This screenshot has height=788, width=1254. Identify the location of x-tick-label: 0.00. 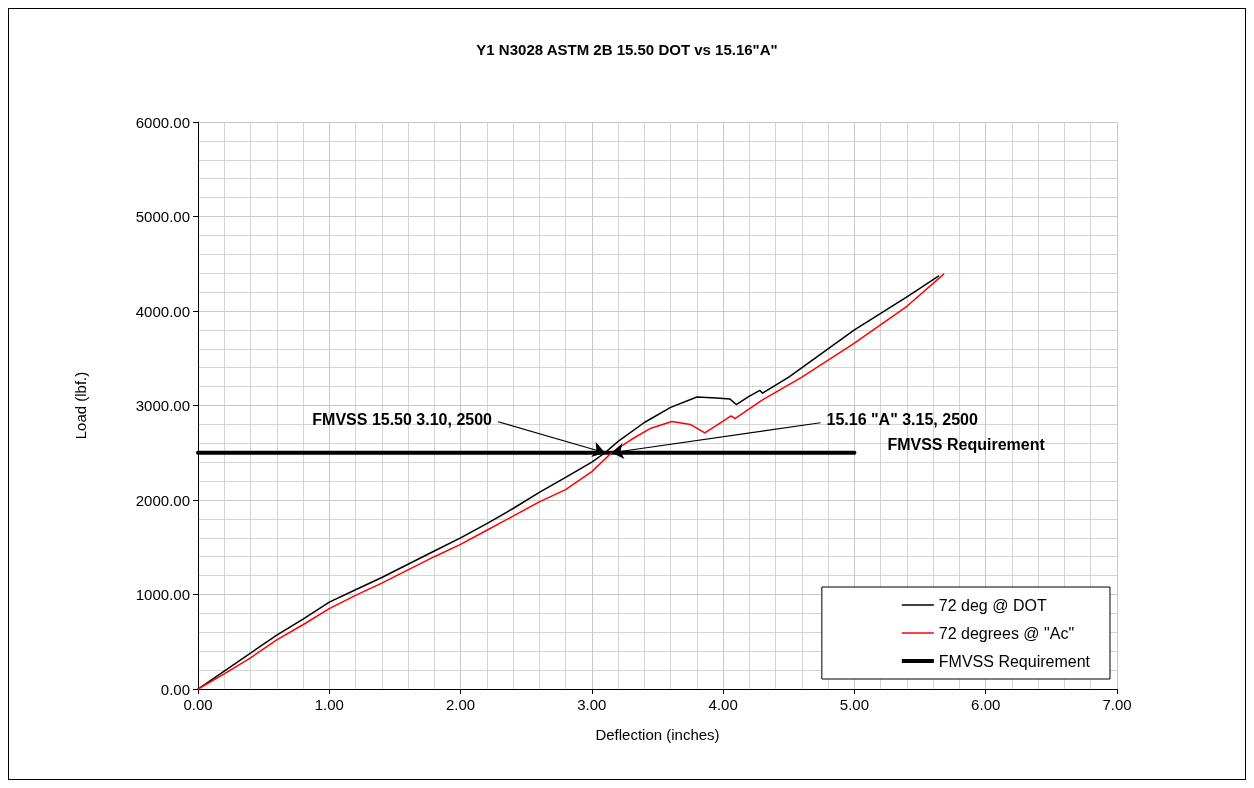
(198, 704).